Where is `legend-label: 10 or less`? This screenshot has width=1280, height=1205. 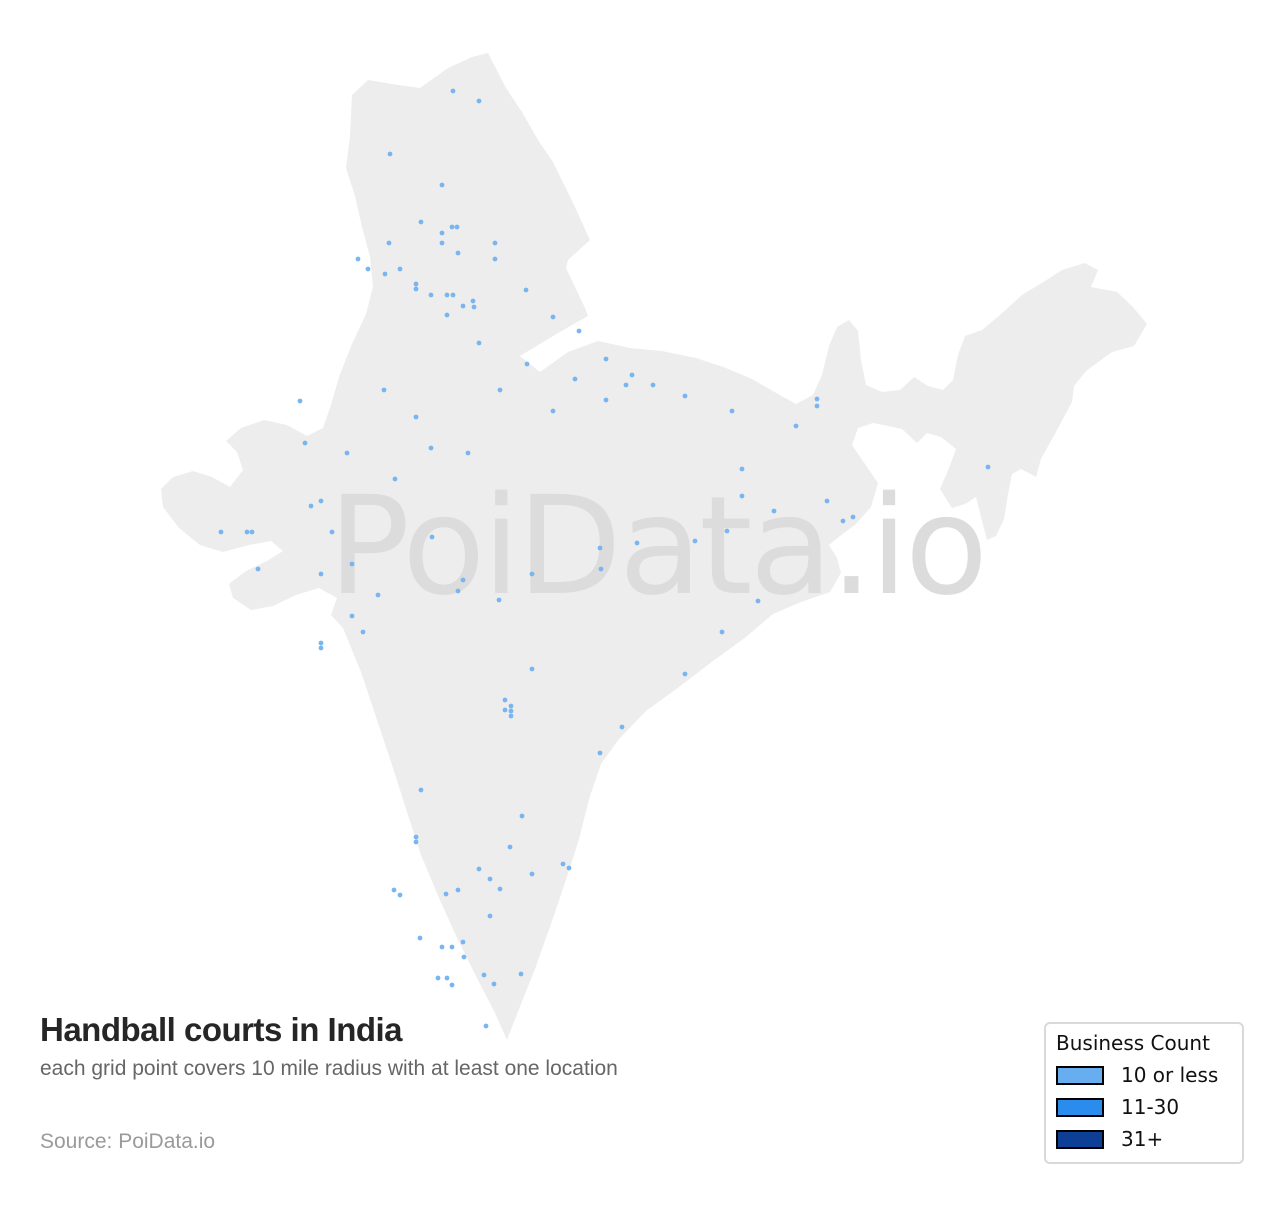
legend-label: 10 or less is located at coordinates (1170, 1075).